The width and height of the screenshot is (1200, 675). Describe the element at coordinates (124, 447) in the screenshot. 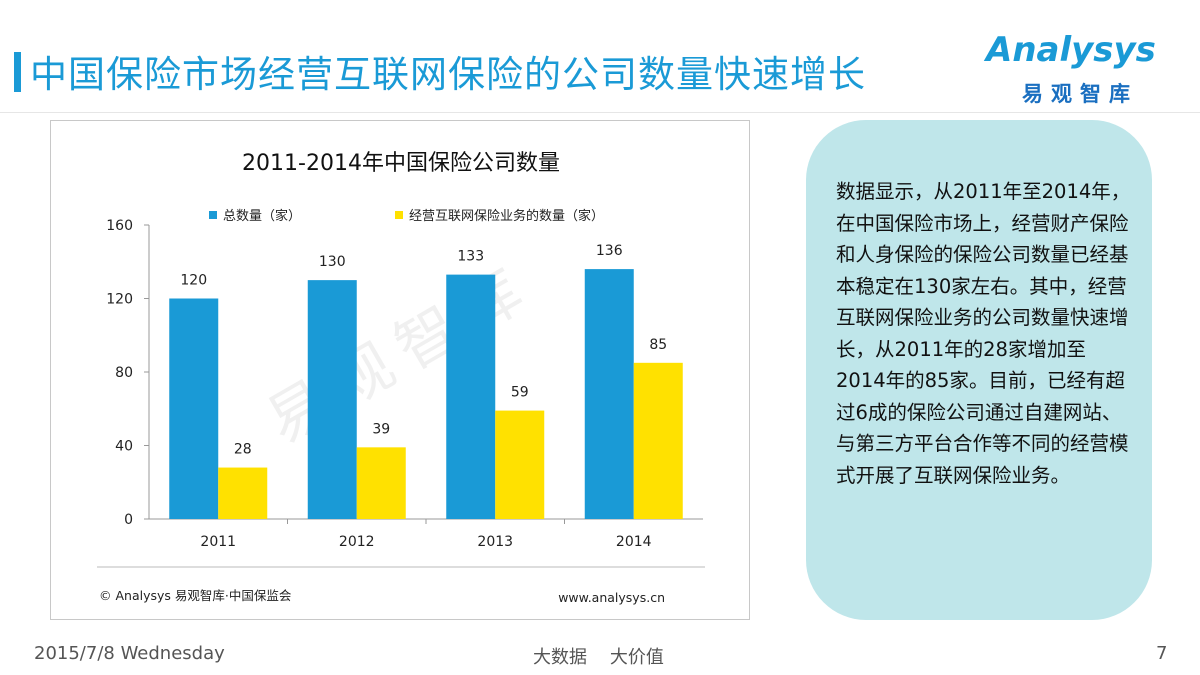

I see `y-tick-label: 40` at that location.